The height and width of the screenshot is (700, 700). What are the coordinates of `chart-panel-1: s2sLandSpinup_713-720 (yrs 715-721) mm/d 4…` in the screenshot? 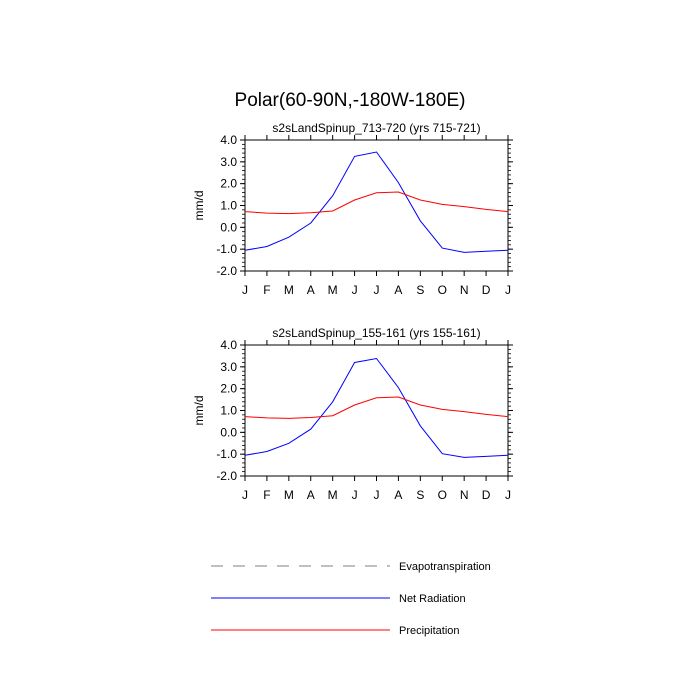 It's located at (352, 209).